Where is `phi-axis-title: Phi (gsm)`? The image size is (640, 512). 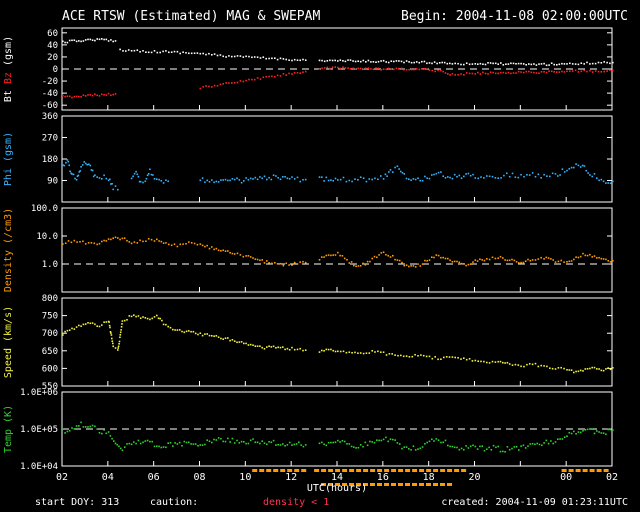
phi-axis-title: Phi (gsm) is located at coordinates (8, 159).